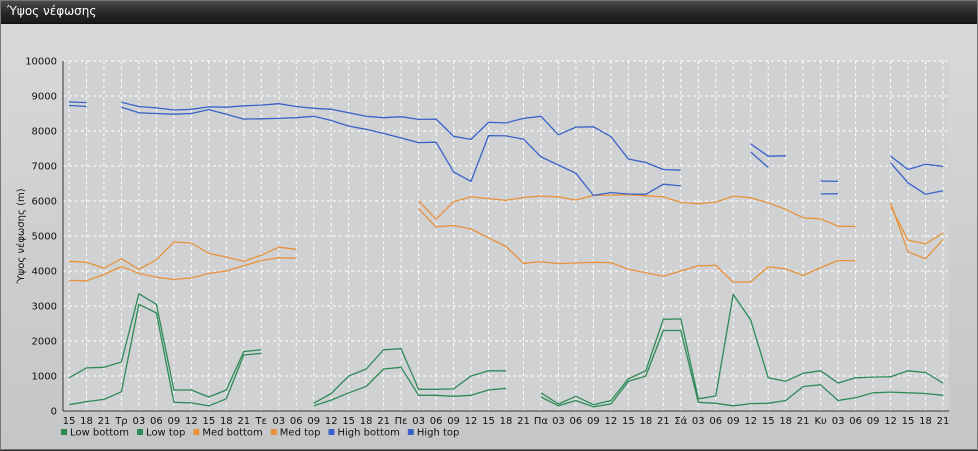 The width and height of the screenshot is (978, 451). What do you see at coordinates (820, 421) in the screenshot?
I see `x-tick-label: Κυ` at bounding box center [820, 421].